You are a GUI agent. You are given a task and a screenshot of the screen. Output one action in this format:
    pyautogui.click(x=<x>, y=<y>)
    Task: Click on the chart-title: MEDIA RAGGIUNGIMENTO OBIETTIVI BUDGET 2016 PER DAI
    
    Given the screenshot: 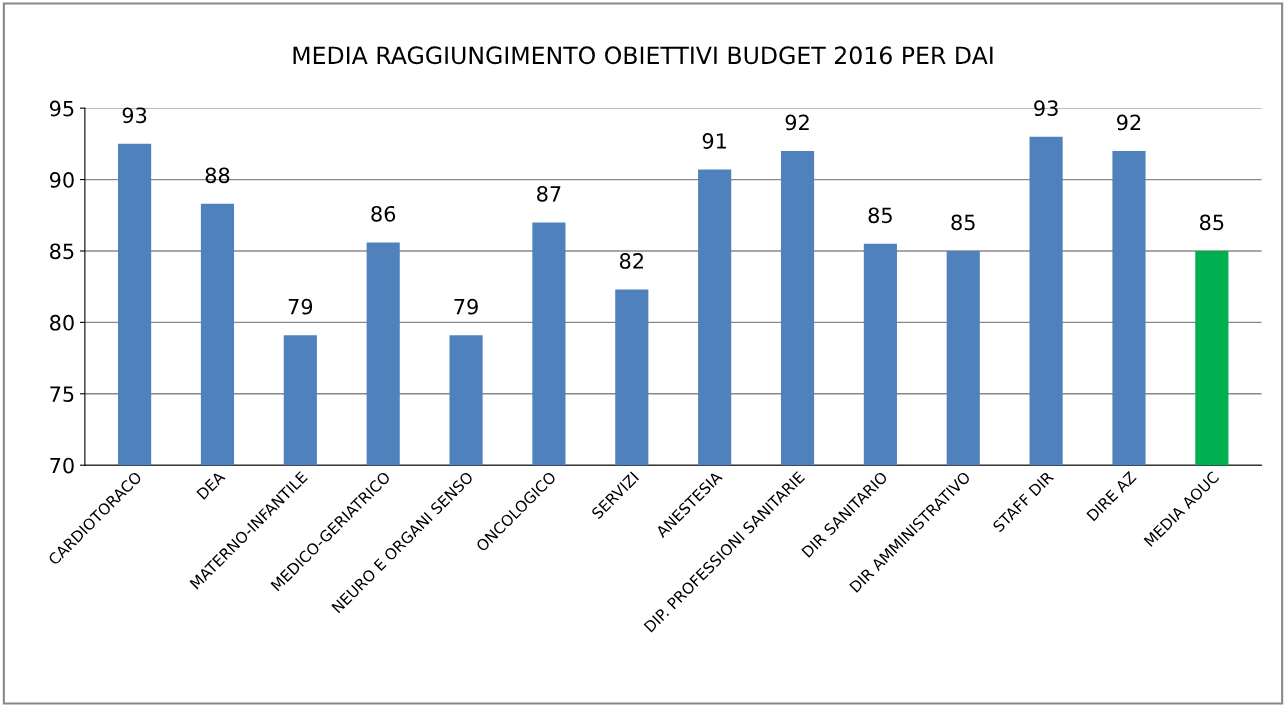 What is the action you would take?
    pyautogui.click(x=643, y=55)
    